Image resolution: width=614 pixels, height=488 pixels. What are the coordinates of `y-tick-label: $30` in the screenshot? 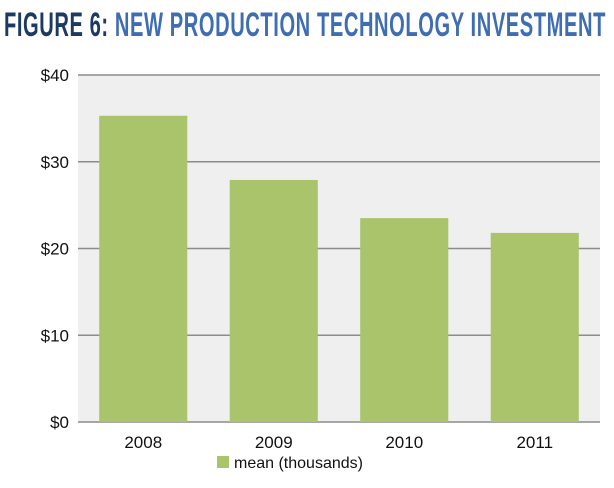 It's located at (55, 162).